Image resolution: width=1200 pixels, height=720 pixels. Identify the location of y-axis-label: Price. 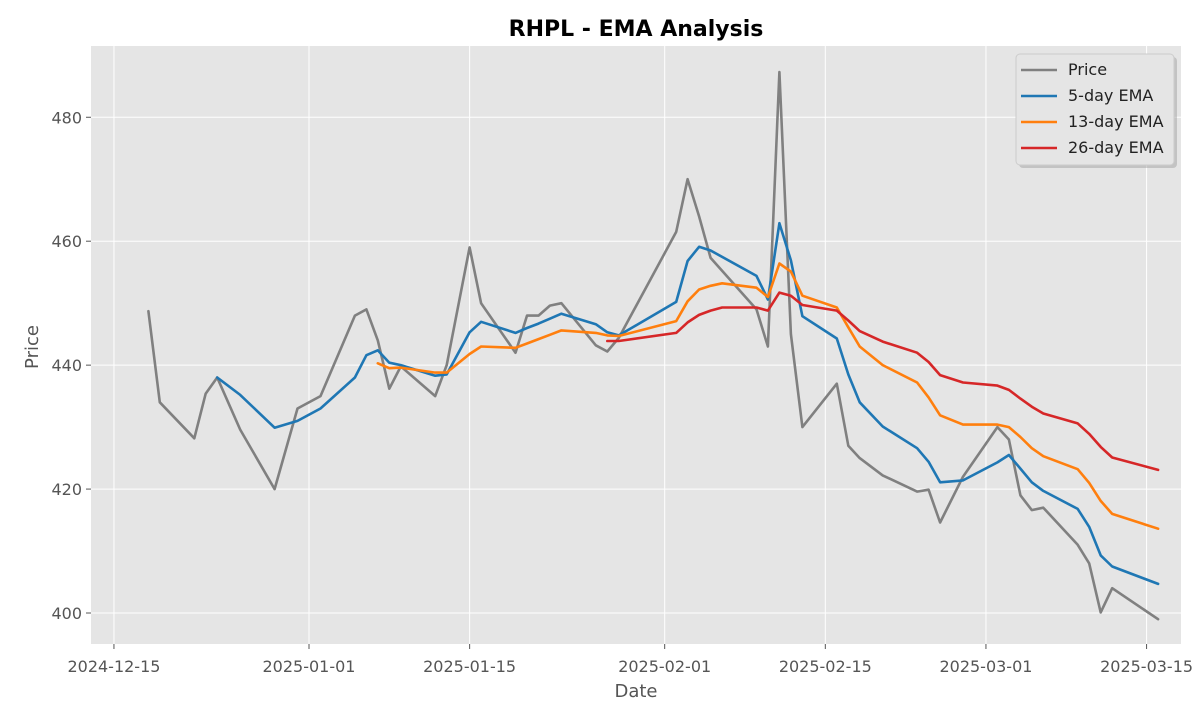
(32, 347).